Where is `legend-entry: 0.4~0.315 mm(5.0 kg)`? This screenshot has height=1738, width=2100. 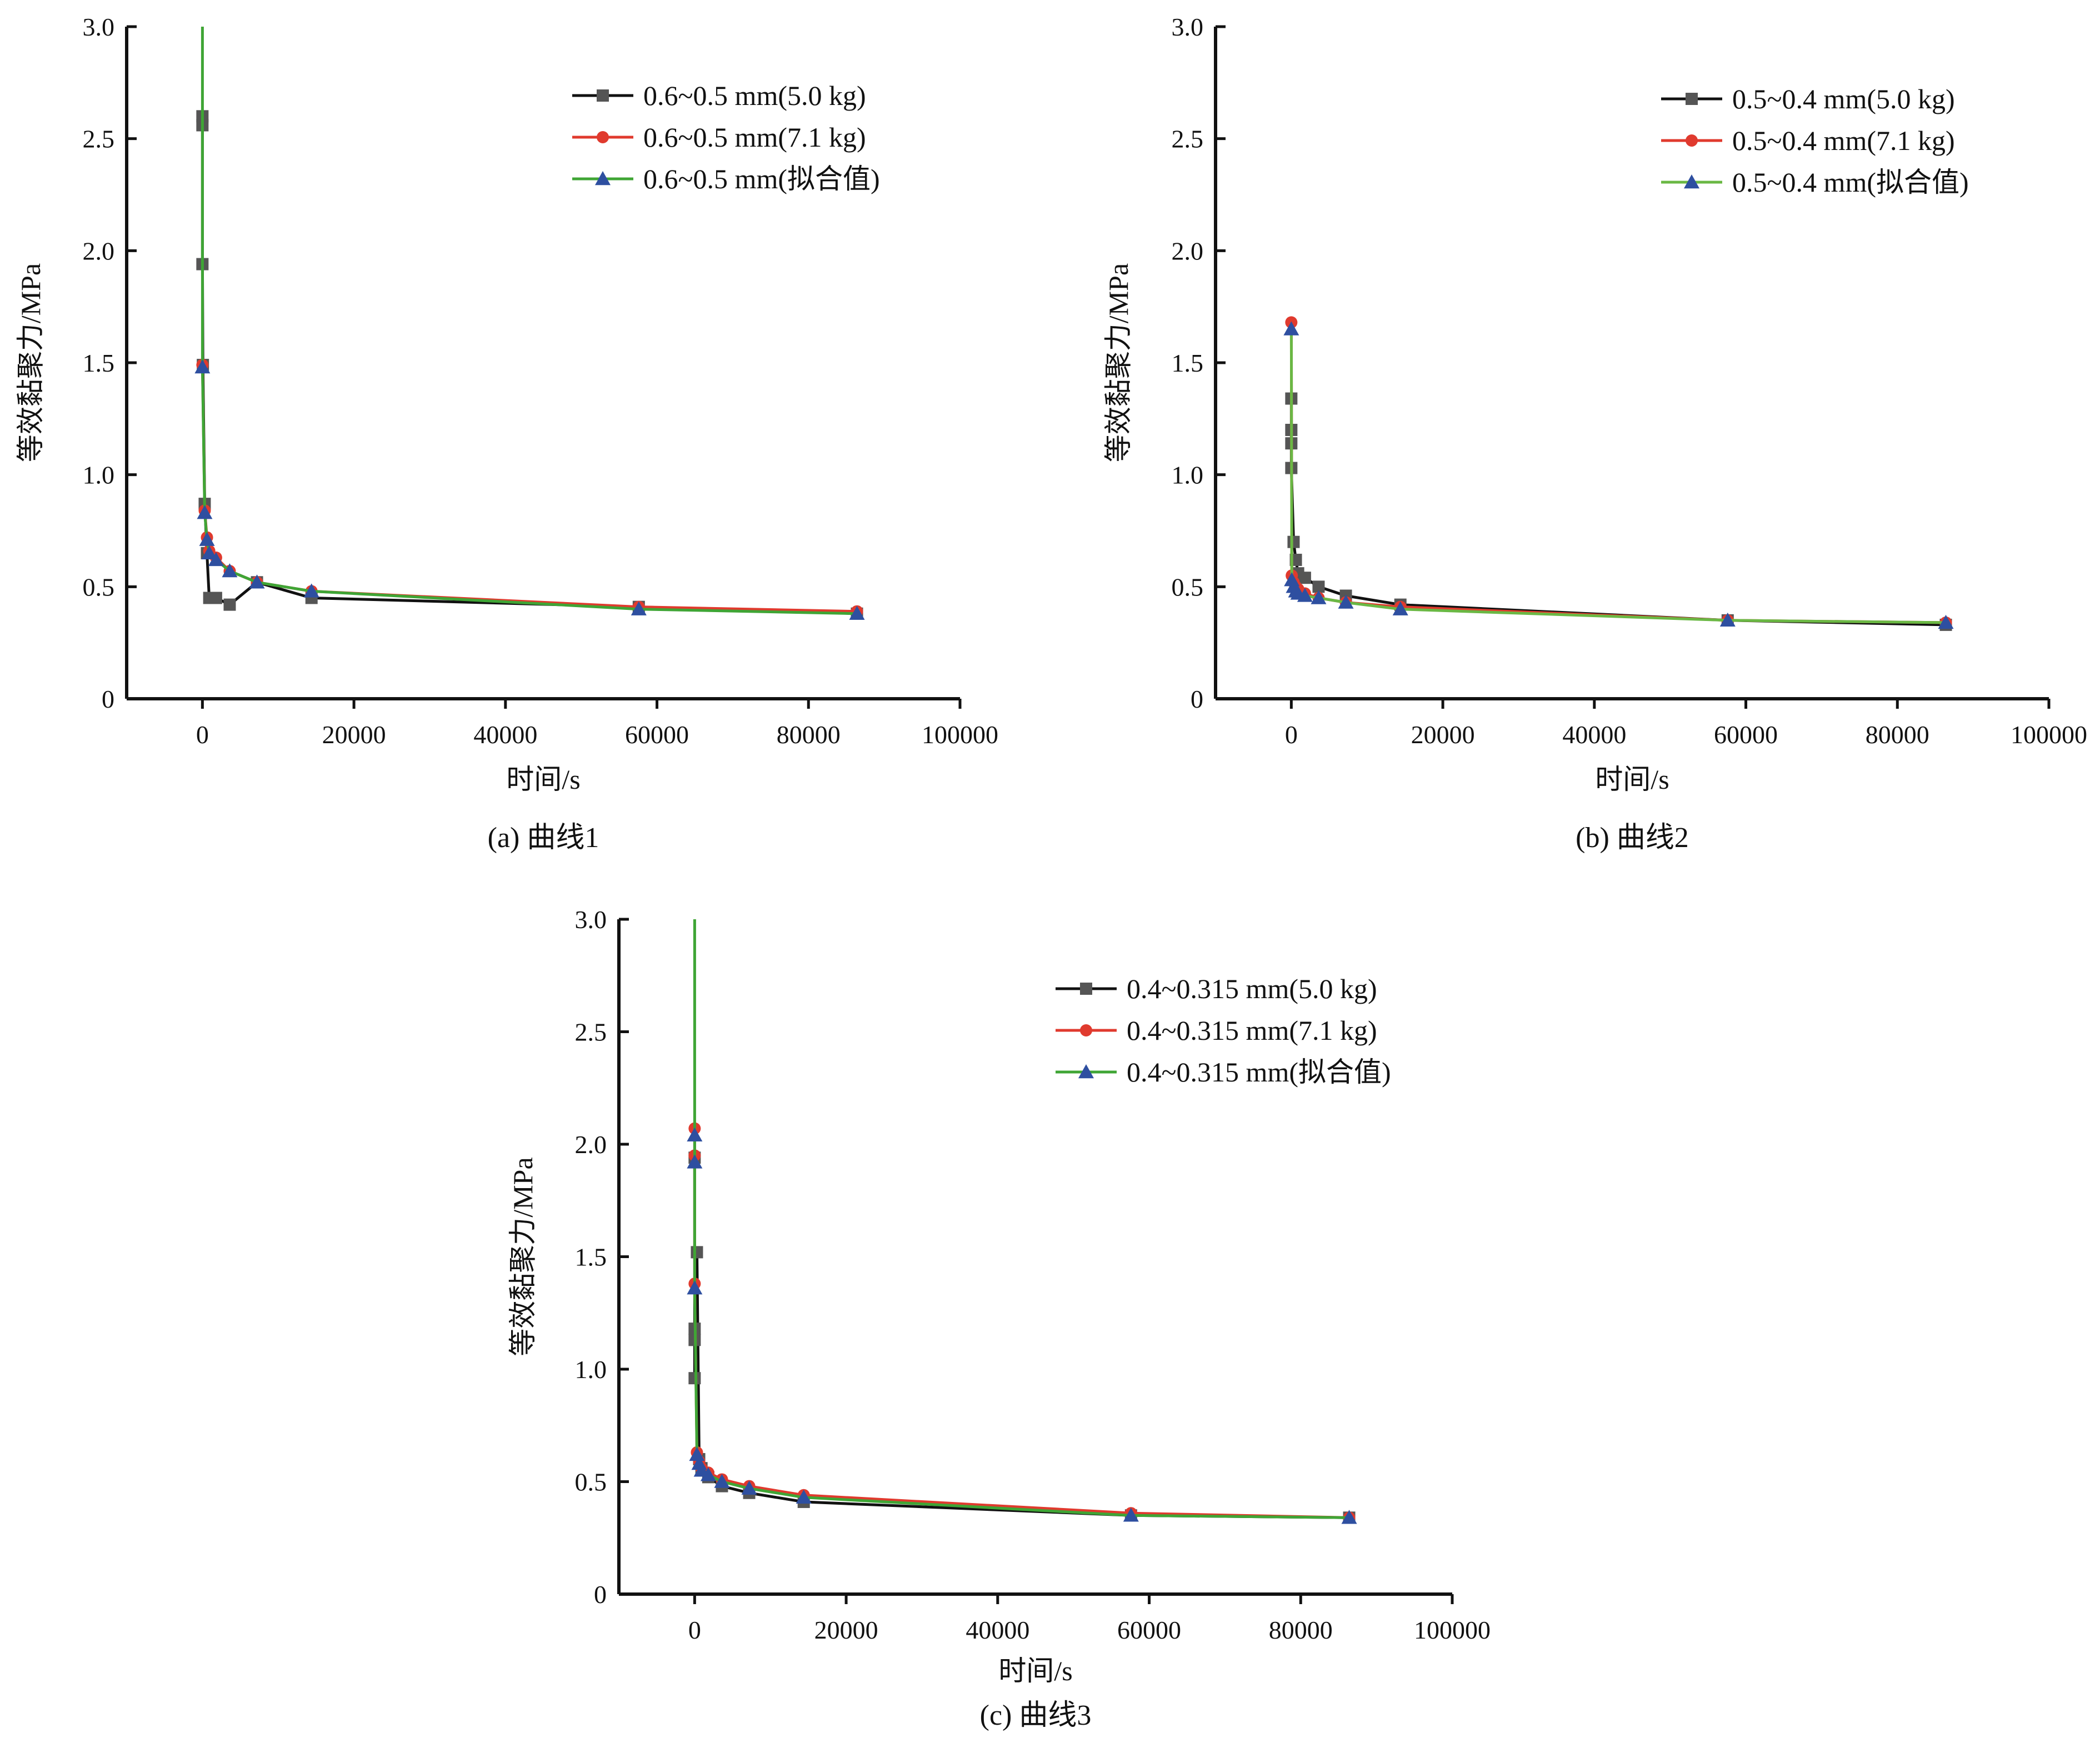 legend-entry: 0.4~0.315 mm(5.0 kg) is located at coordinates (1217, 988).